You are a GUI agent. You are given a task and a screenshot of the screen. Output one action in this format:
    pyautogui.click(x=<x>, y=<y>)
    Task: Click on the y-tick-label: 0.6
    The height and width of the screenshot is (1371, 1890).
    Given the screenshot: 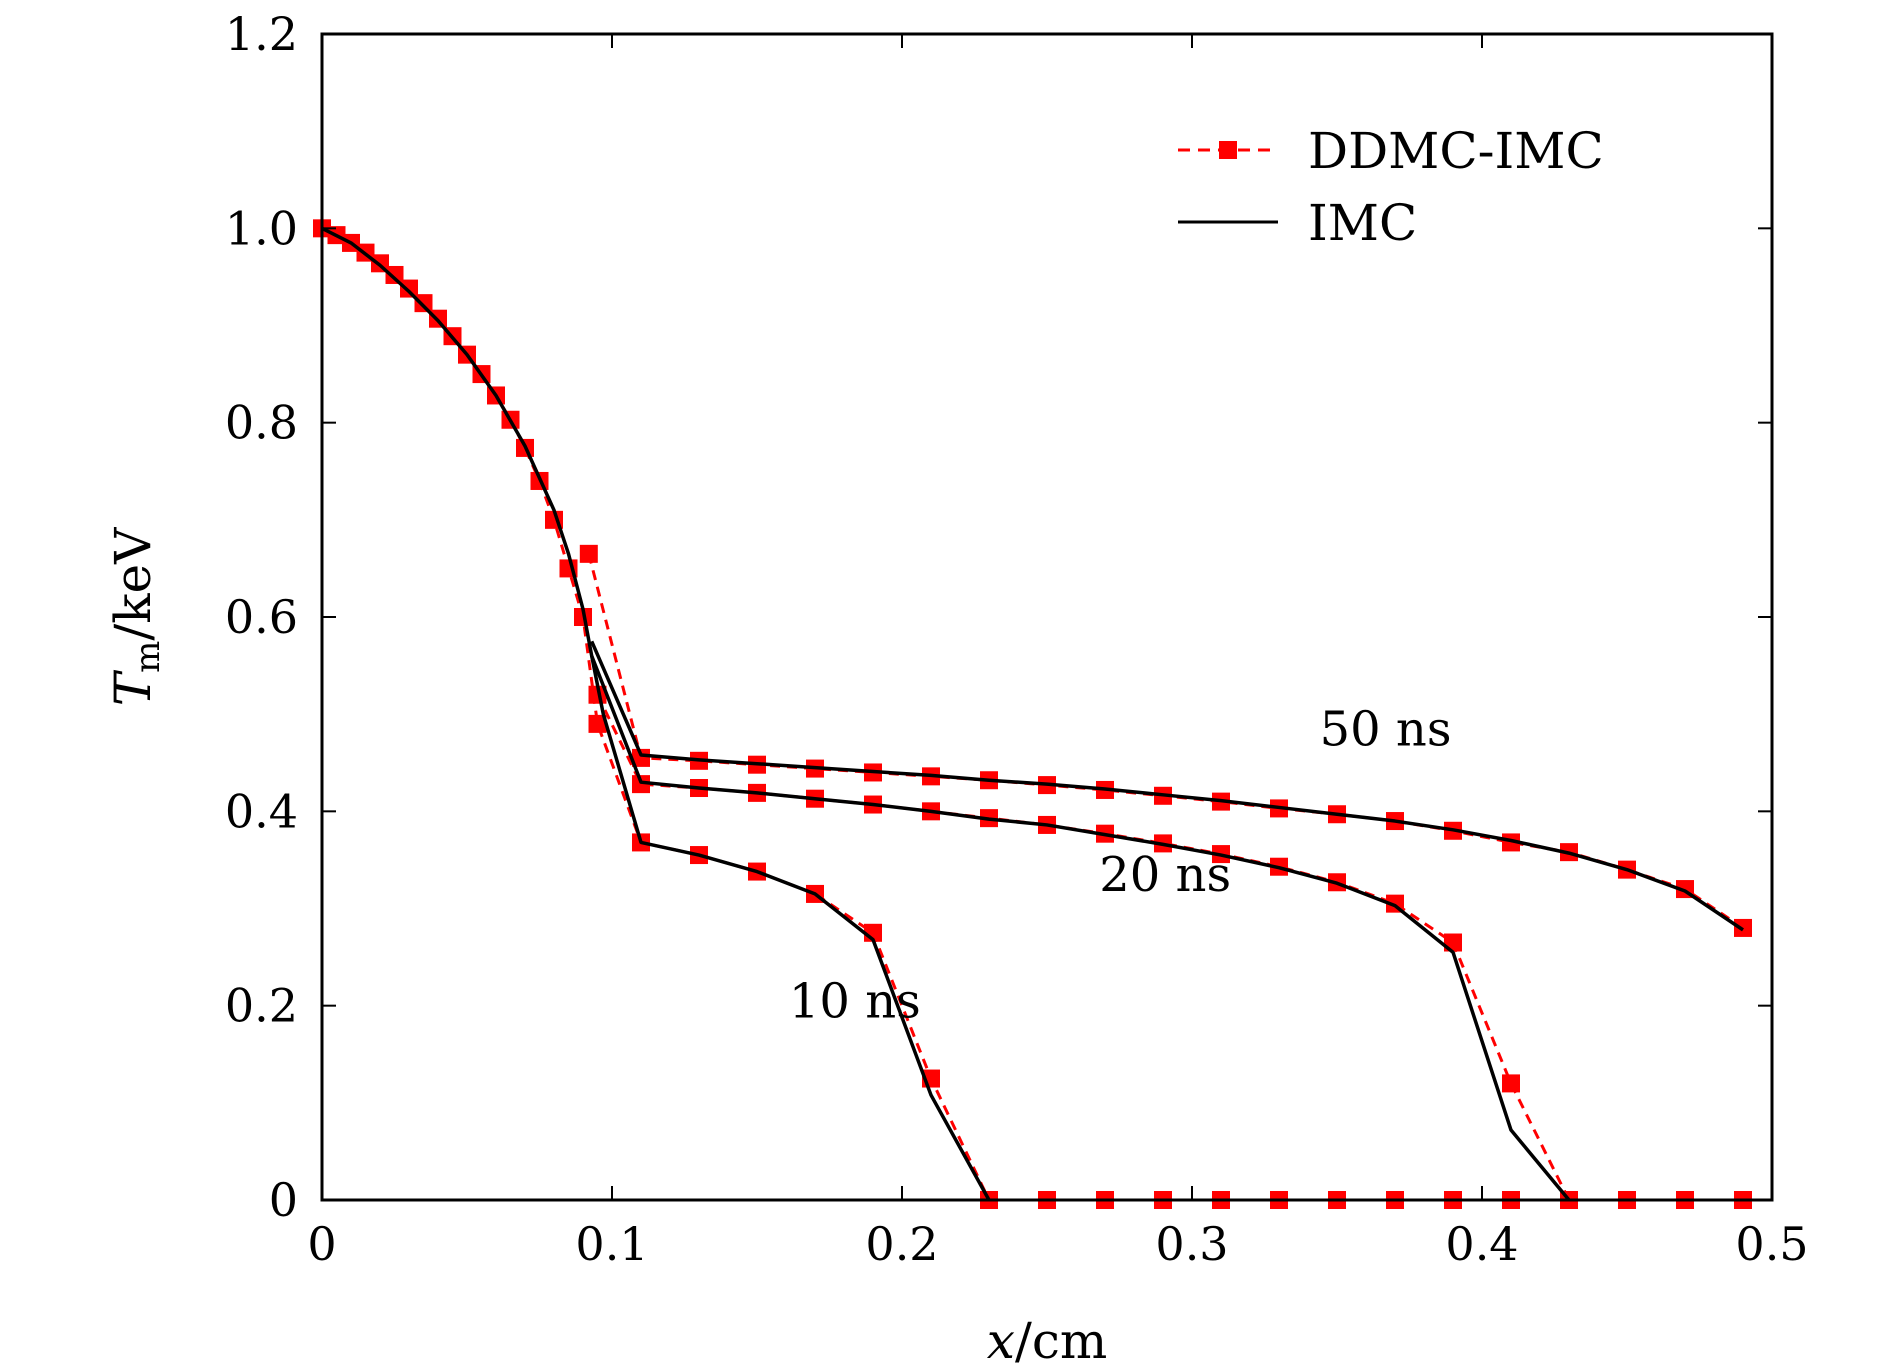 What is the action you would take?
    pyautogui.click(x=261, y=617)
    